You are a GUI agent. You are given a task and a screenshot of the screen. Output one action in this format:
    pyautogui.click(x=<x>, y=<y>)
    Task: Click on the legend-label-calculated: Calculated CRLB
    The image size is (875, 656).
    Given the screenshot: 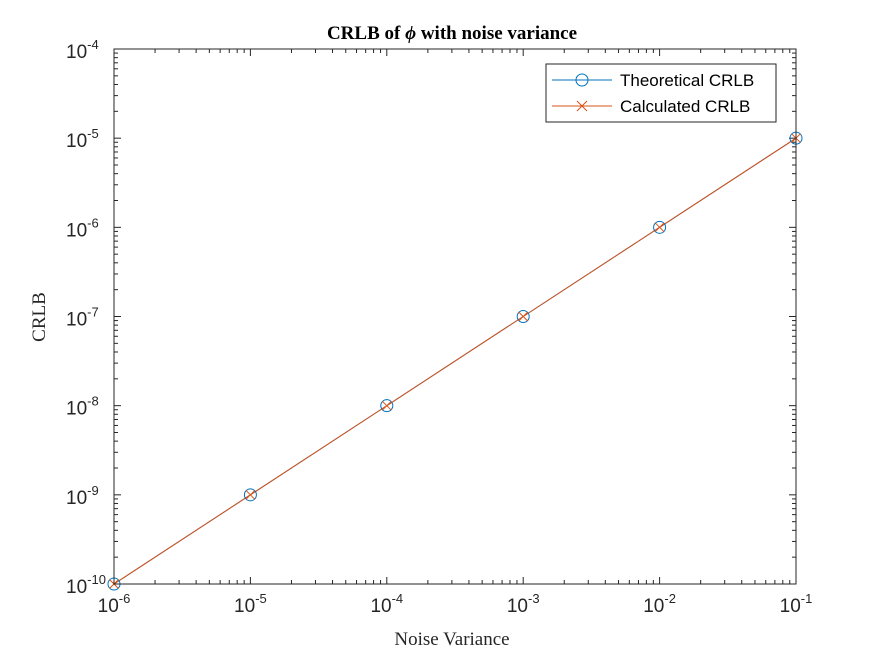 What is the action you would take?
    pyautogui.click(x=685, y=106)
    